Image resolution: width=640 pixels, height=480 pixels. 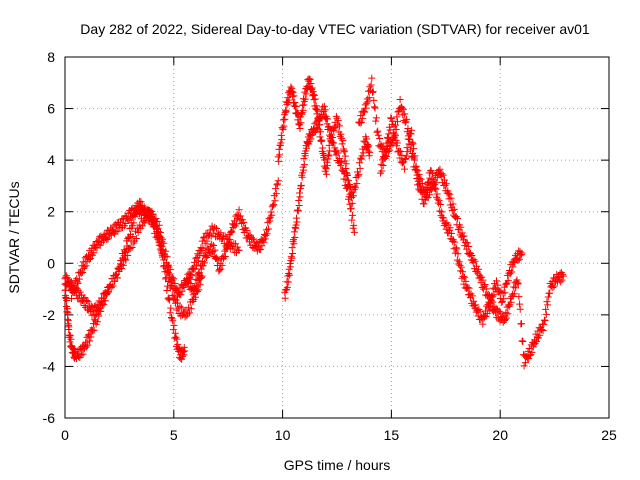 What do you see at coordinates (65, 435) in the screenshot?
I see `x-tick-label: 0` at bounding box center [65, 435].